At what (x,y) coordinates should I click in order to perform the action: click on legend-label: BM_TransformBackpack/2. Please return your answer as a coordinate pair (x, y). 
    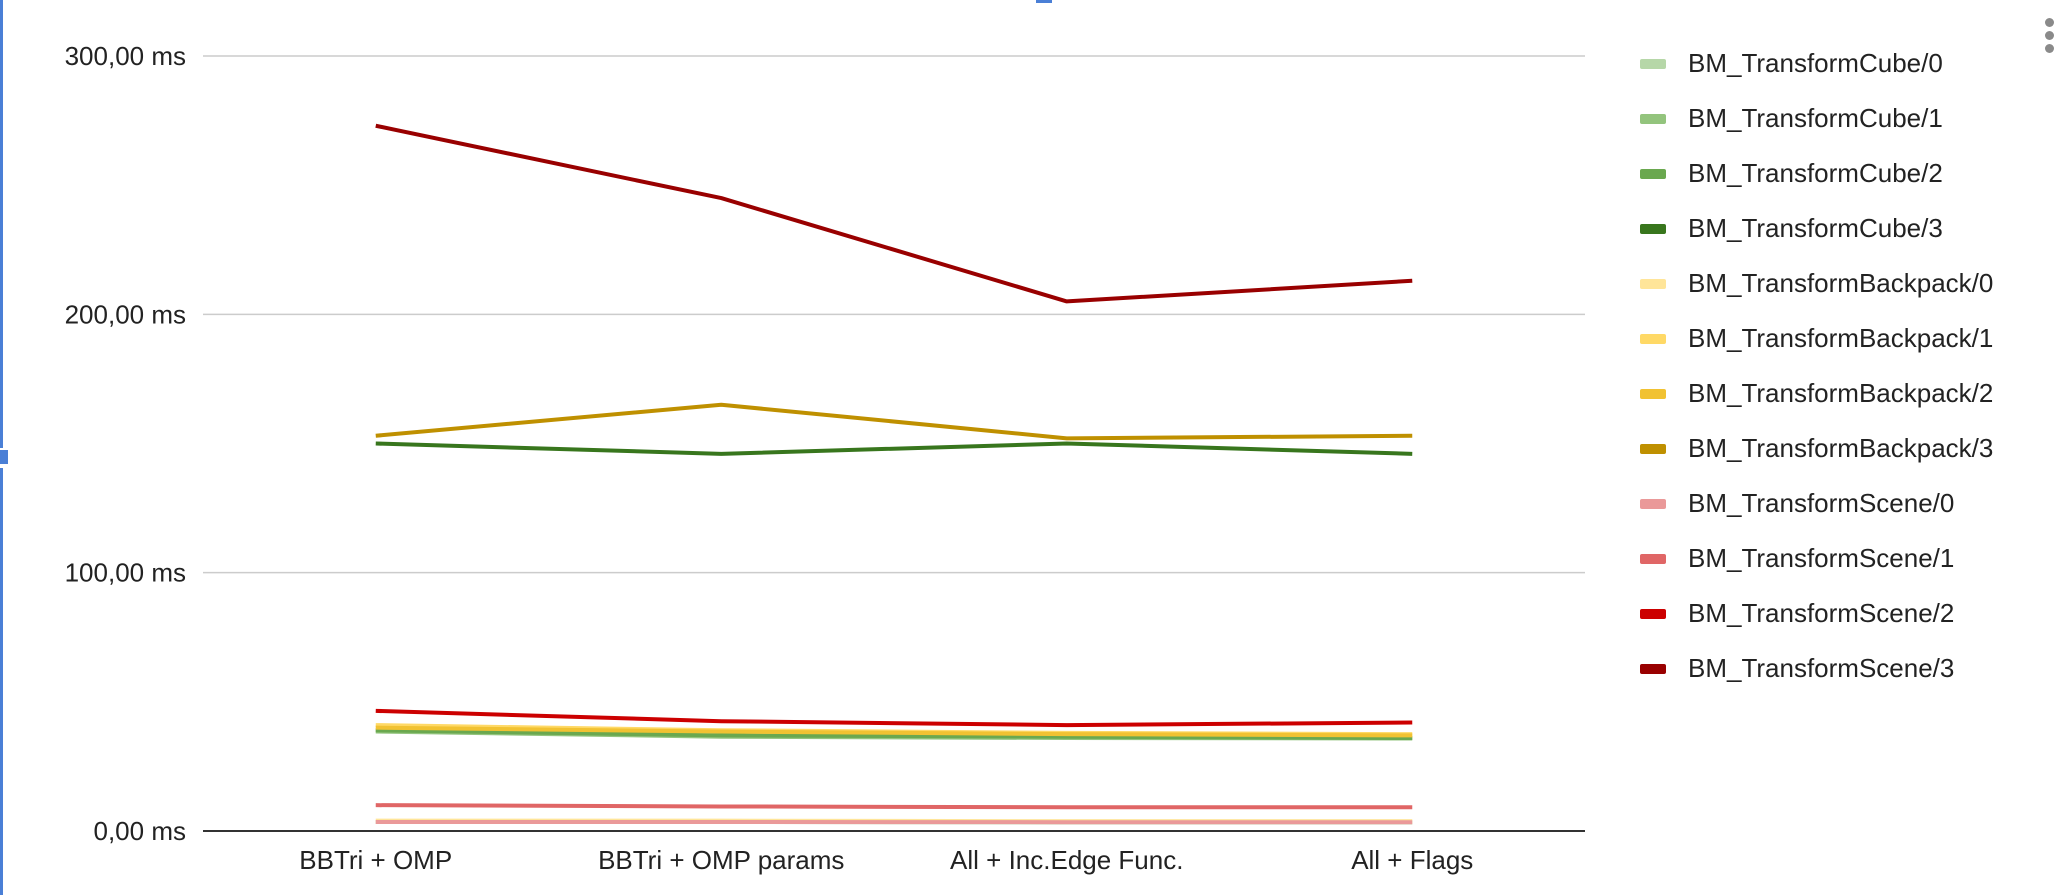
    Looking at the image, I should click on (1841, 393).